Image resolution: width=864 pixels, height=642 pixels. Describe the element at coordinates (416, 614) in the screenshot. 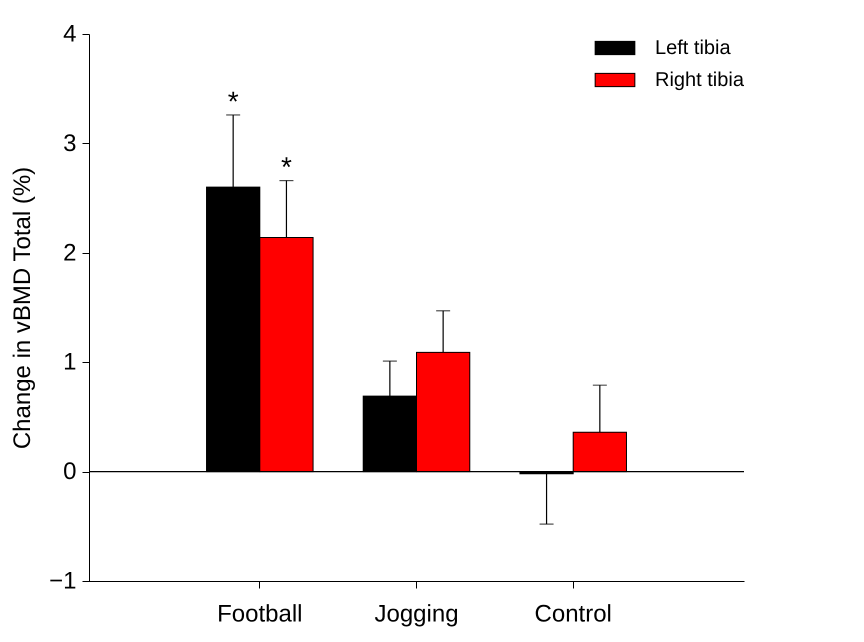

I see `x-tick-label: Jogging` at that location.